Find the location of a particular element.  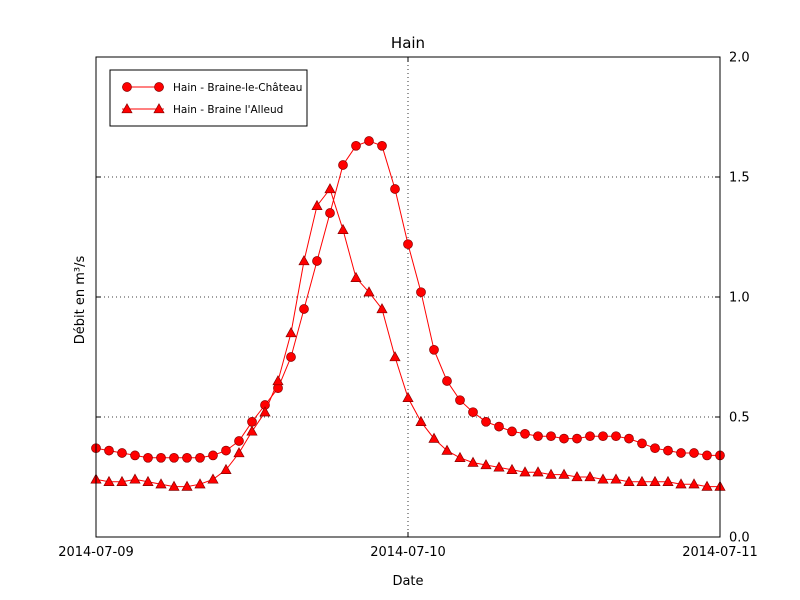

y-tick-label: 1.0 is located at coordinates (739, 298).